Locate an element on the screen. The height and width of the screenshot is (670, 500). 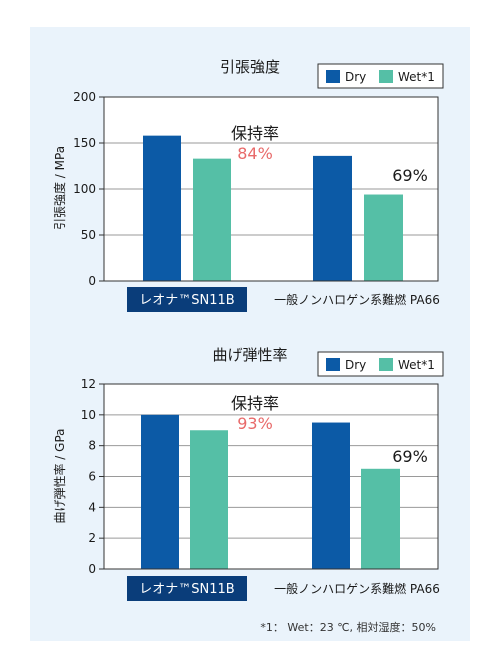
chart2-category-badge is located at coordinates (187, 588).